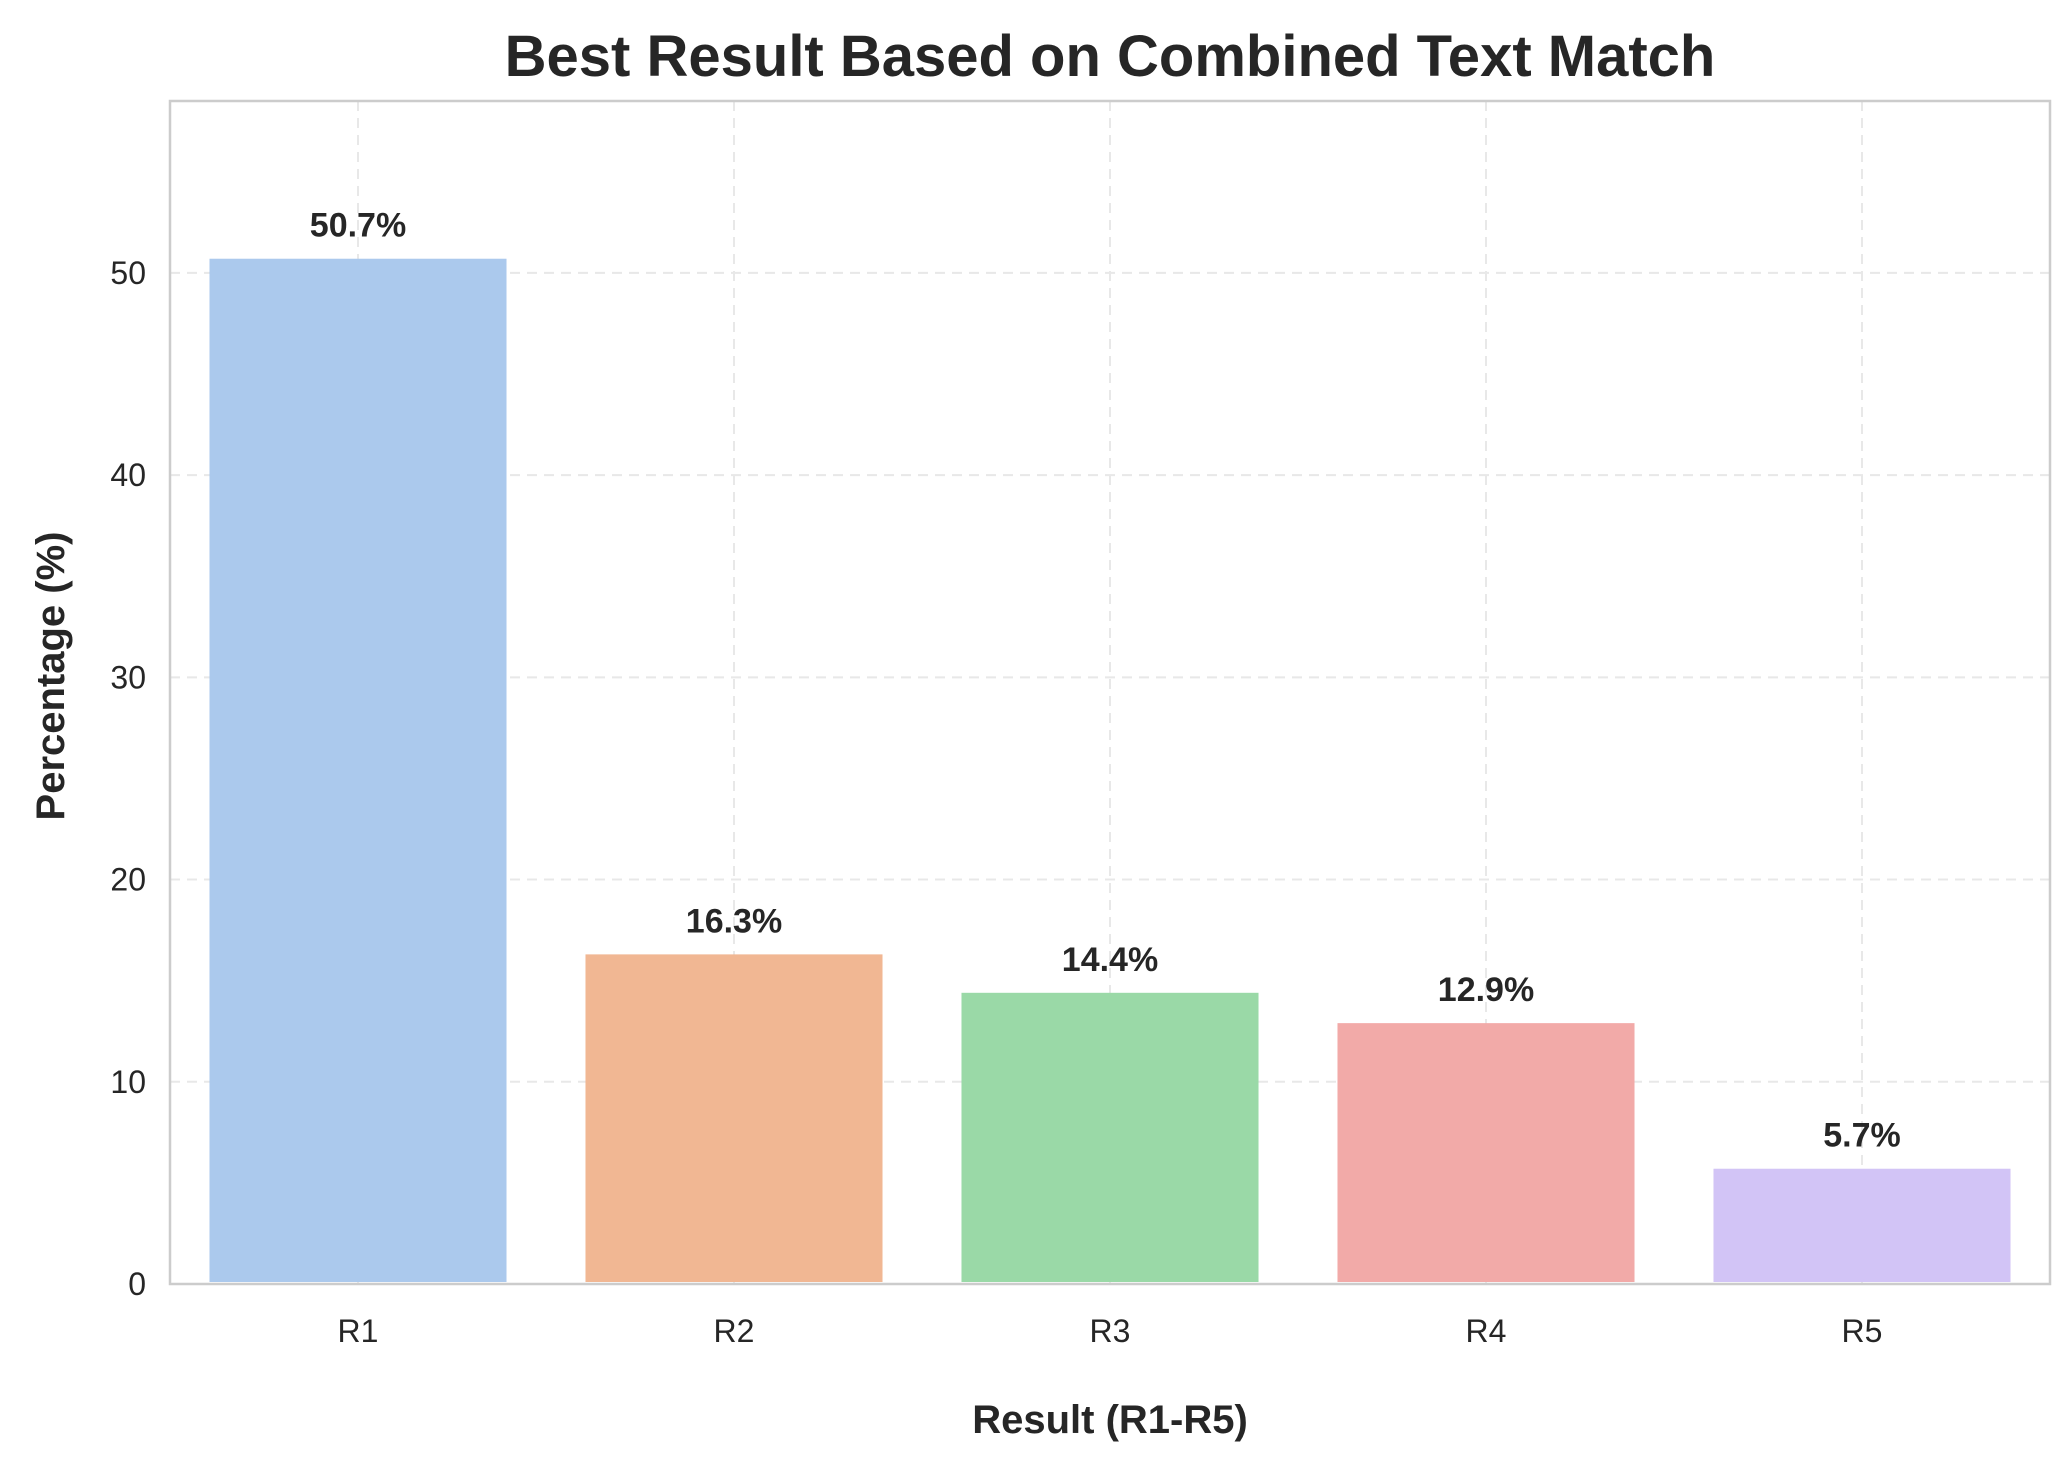 Image resolution: width=2072 pixels, height=1469 pixels. Describe the element at coordinates (128, 475) in the screenshot. I see `y-tick-label: 40` at that location.